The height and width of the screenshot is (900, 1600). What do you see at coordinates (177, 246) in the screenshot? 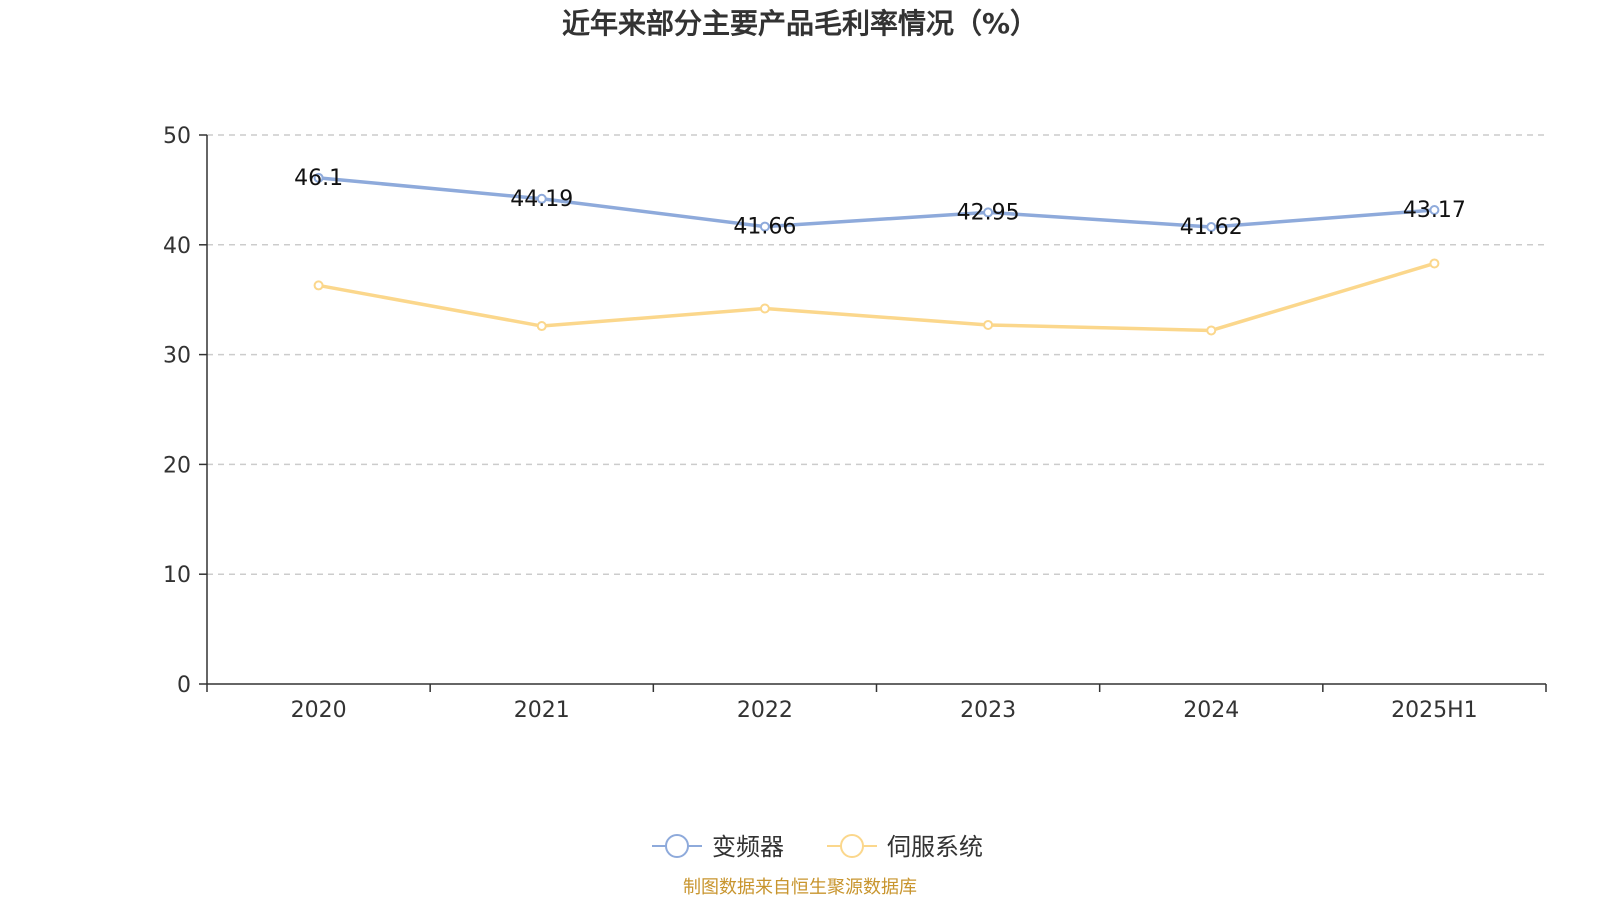
I see `y-tick-label: 40` at bounding box center [177, 246].